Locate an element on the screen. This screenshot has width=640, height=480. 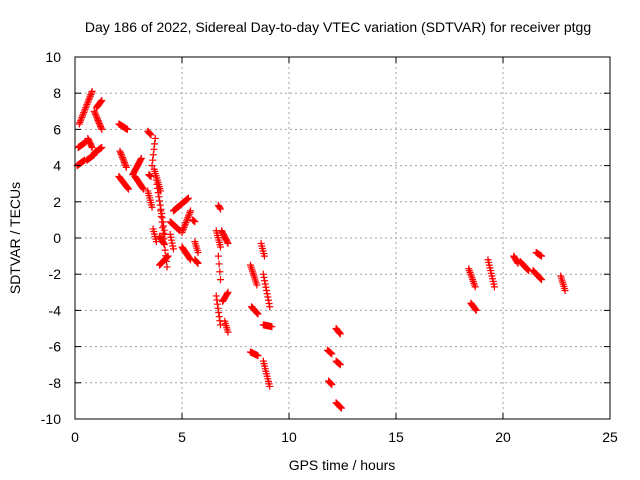
x-tick-label: 20 is located at coordinates (503, 437).